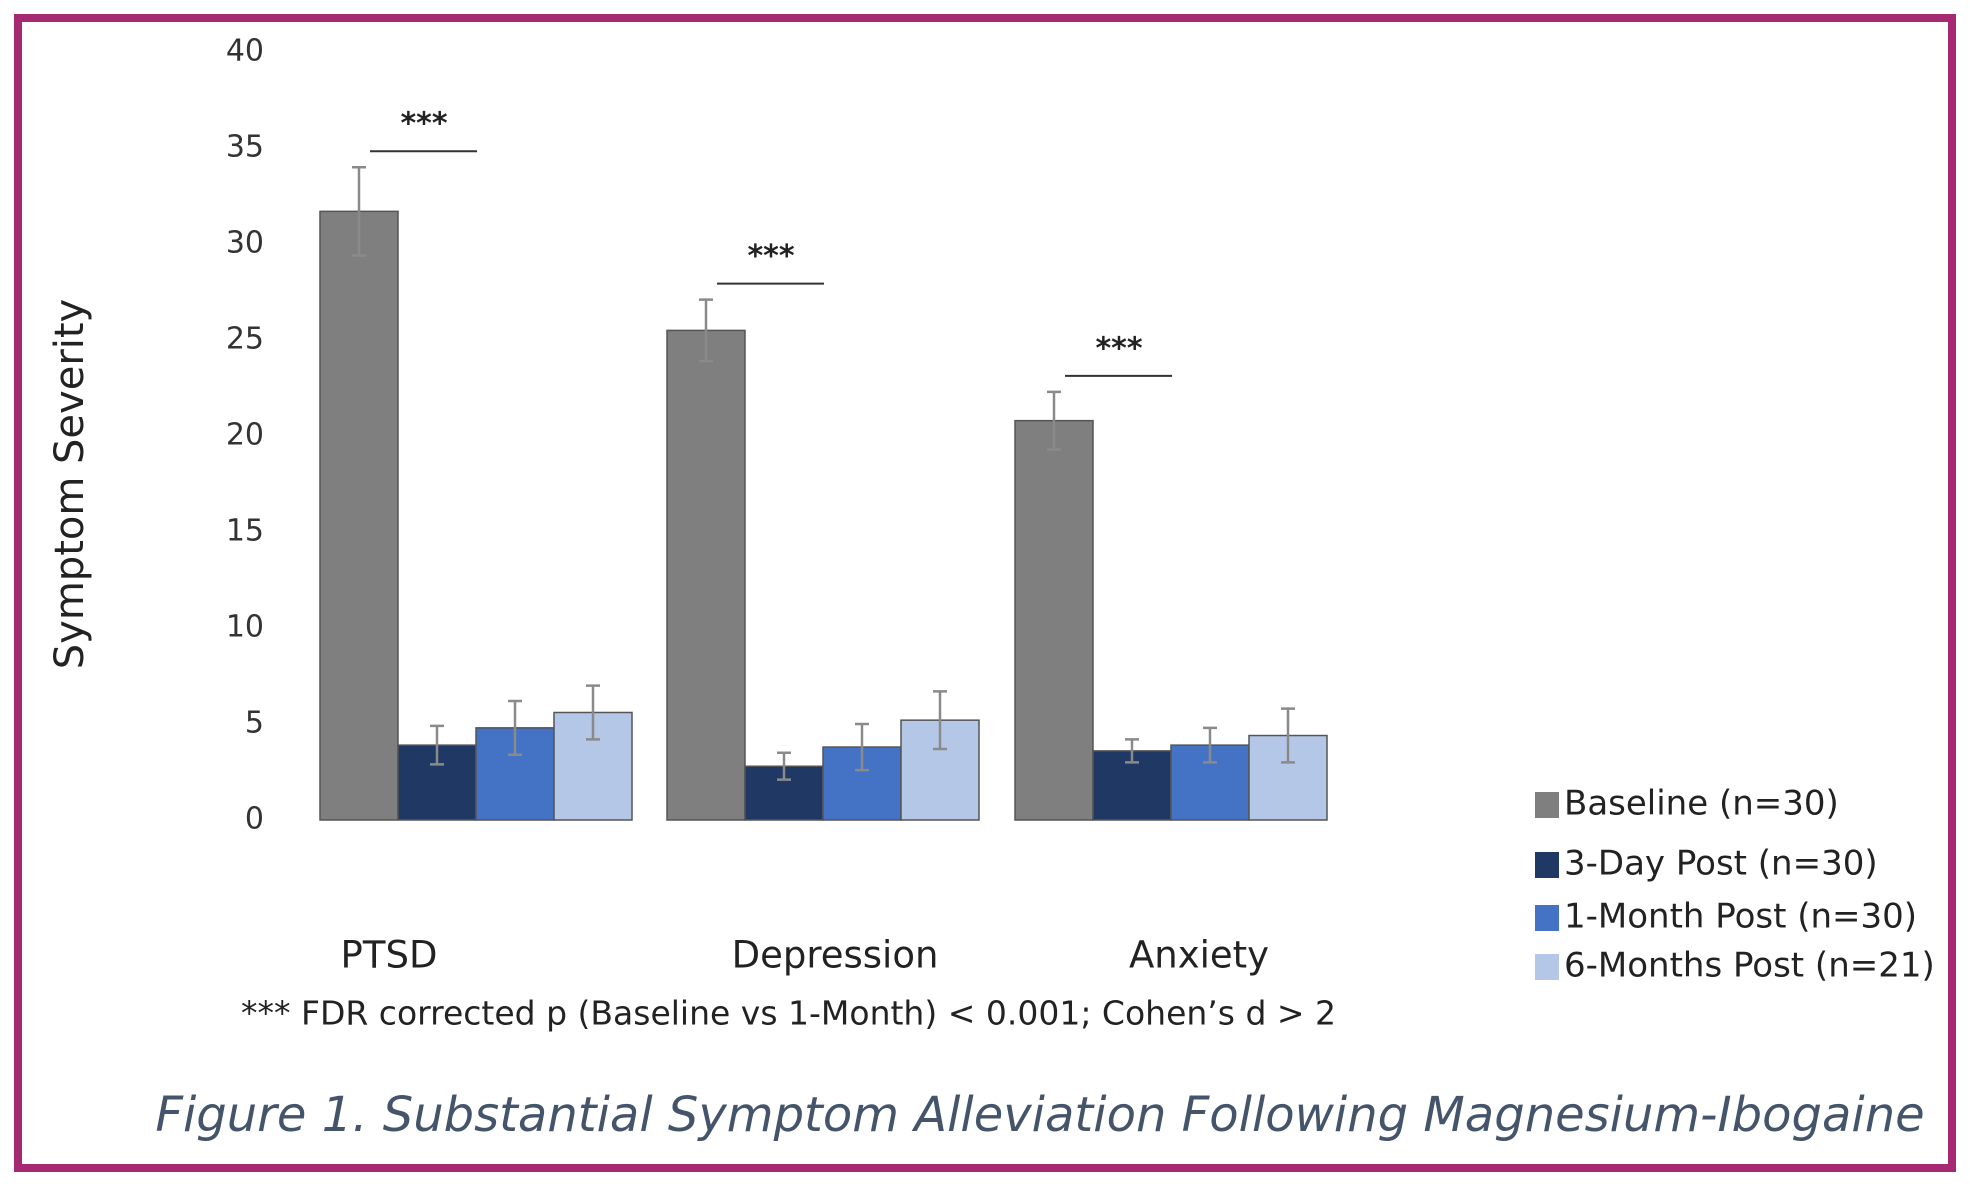  I want to click on legend-label: 1-Month Post (n=30), so click(1740, 917).